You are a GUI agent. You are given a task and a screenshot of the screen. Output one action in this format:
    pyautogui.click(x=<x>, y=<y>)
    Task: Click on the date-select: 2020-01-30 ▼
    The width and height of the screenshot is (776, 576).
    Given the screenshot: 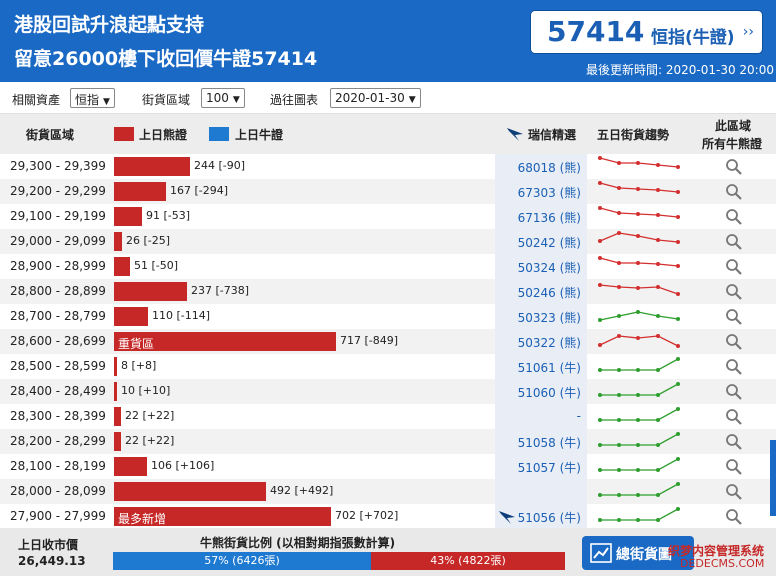 What is the action you would take?
    pyautogui.click(x=375, y=98)
    